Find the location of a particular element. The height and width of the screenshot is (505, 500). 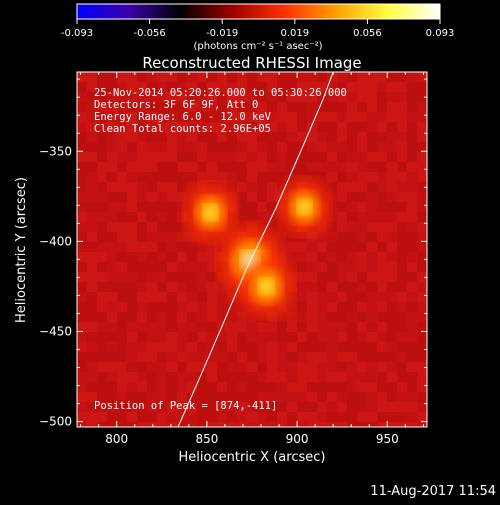

x-tick-label: 900 is located at coordinates (297, 439).